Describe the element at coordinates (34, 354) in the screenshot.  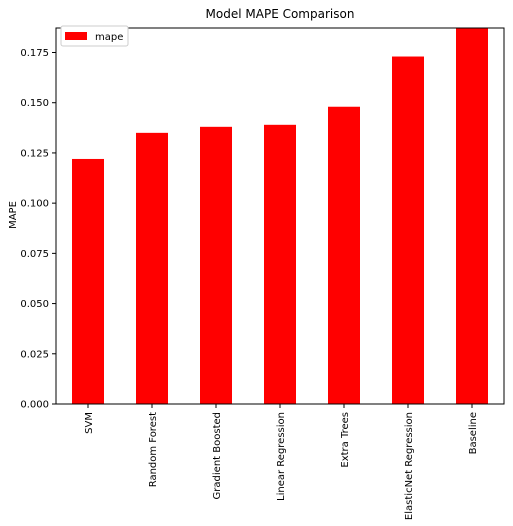
I see `y-tick-label: 0.025` at that location.